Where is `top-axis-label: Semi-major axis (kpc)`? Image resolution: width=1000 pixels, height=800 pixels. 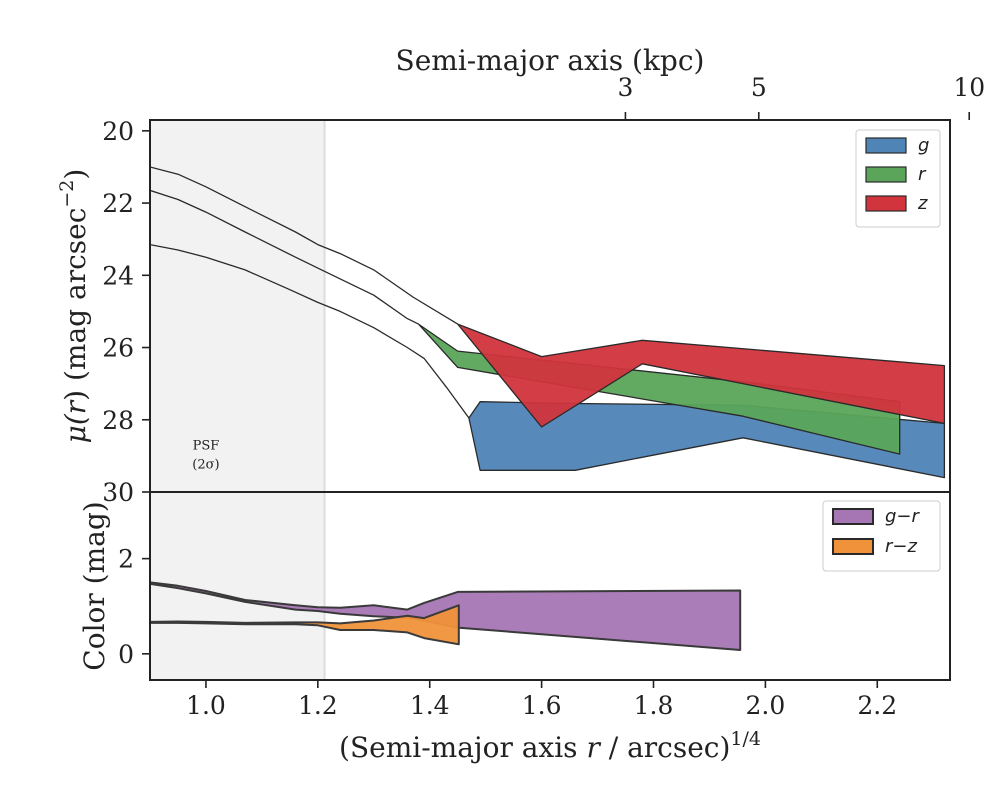 top-axis-label: Semi-major axis (kpc) is located at coordinates (550, 60).